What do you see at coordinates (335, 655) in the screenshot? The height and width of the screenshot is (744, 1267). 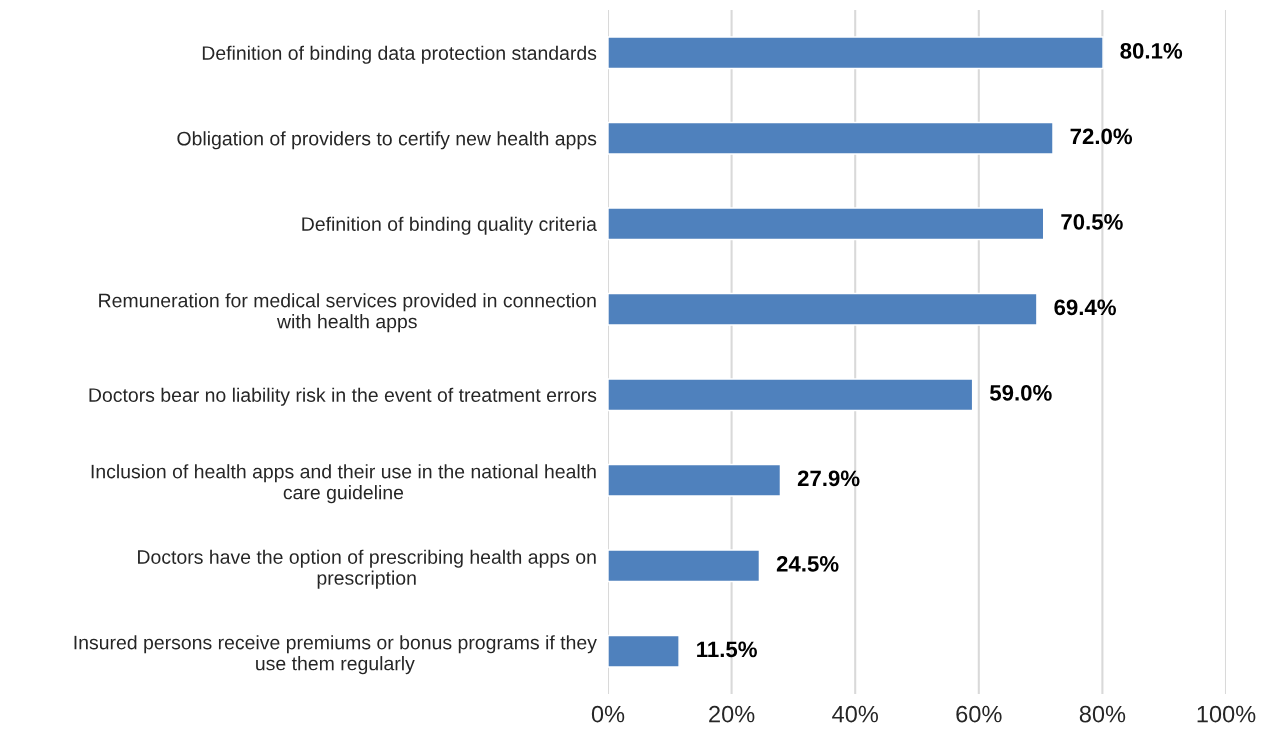 I see `y-tick-label: Insured persons receive premiums or bonus programs if they use them regularly` at bounding box center [335, 655].